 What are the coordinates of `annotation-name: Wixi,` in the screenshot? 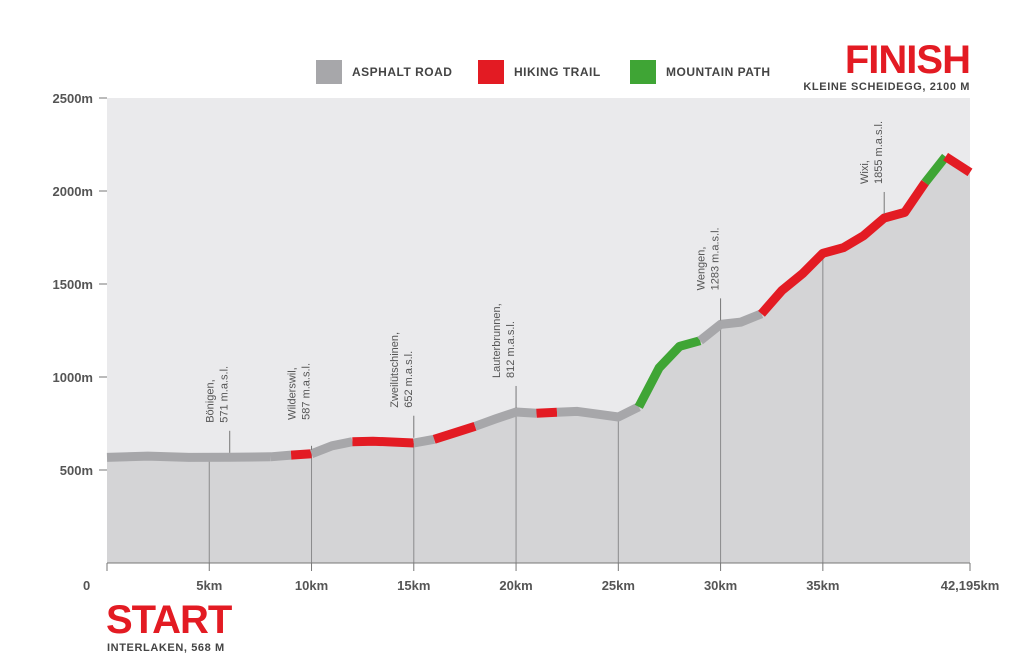 It's located at (865, 172).